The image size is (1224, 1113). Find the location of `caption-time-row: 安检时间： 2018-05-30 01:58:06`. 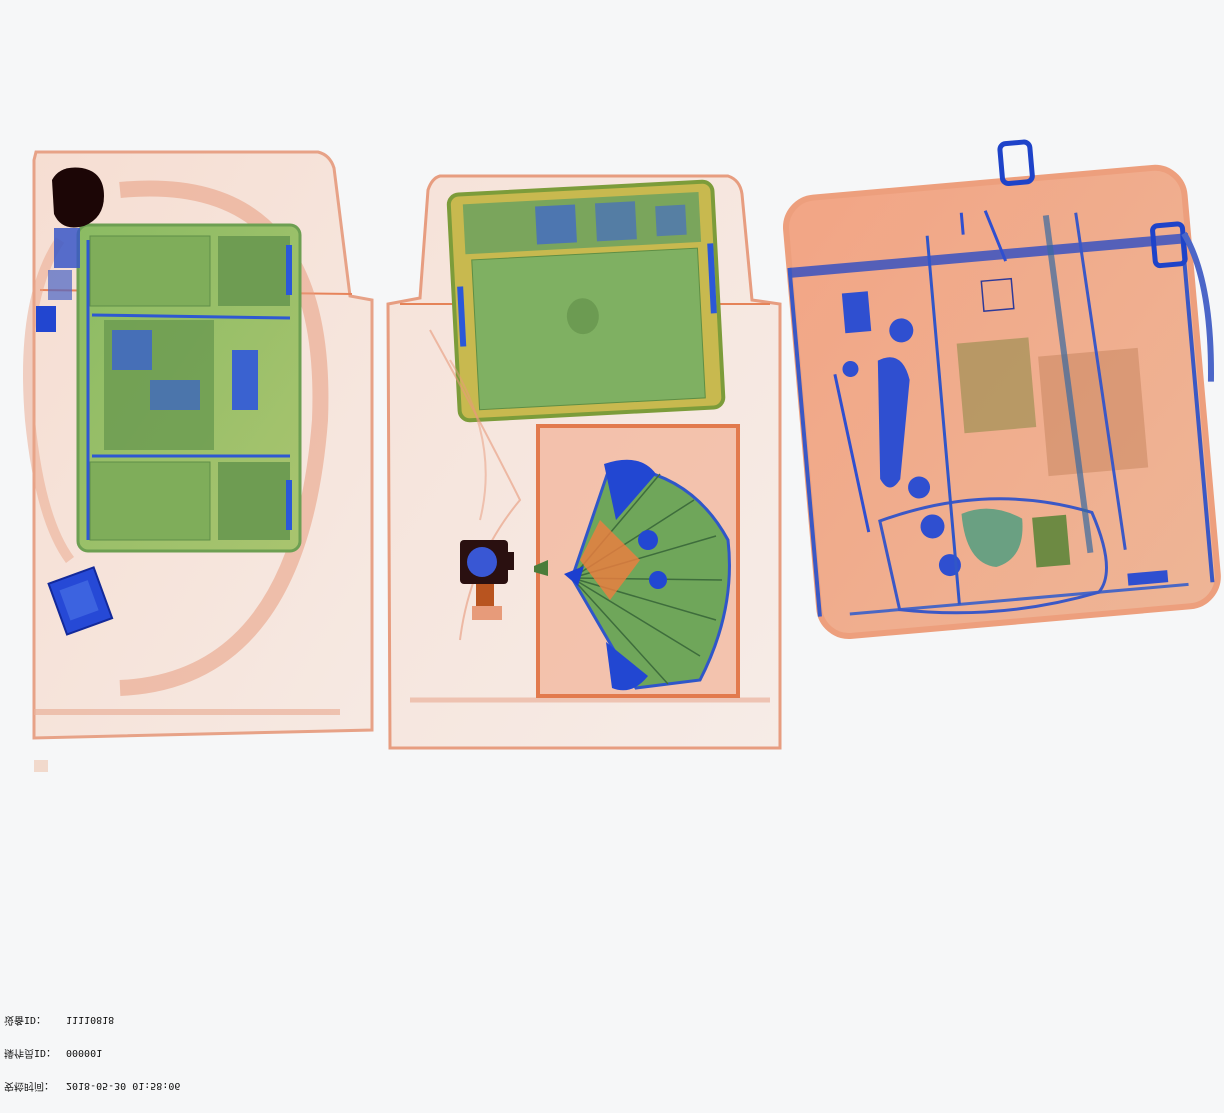

caption-time-row: 安检时间： 2018-05-30 01:58:06 is located at coordinates (92, 1085).